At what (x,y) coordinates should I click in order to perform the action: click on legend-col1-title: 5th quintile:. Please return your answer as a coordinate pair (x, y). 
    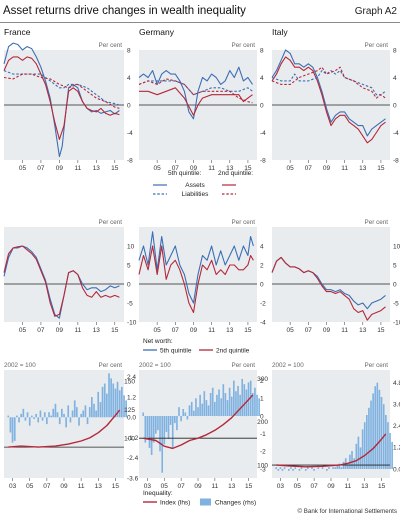
    Looking at the image, I should click on (184, 173).